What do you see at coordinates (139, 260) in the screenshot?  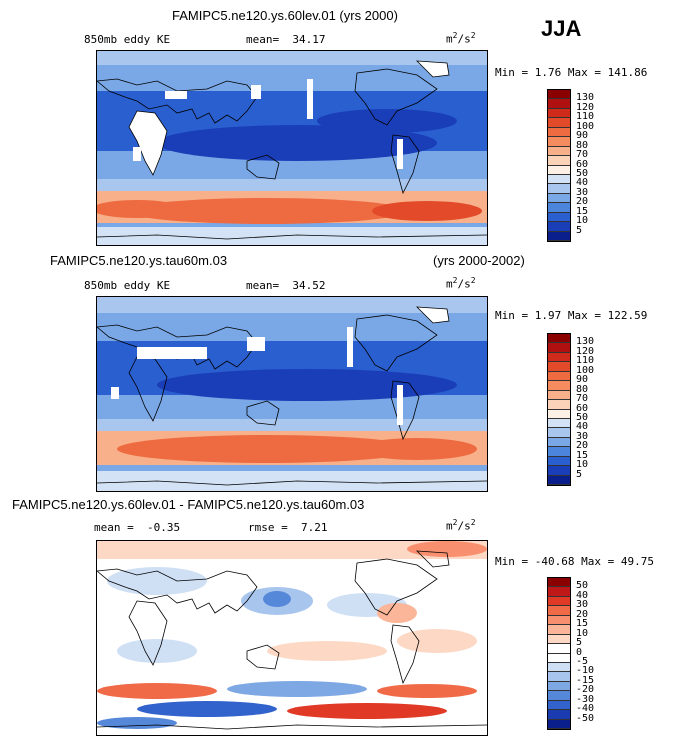 I see `panel2-title: FAMIPC5.ne120.ys.tau60m.03` at bounding box center [139, 260].